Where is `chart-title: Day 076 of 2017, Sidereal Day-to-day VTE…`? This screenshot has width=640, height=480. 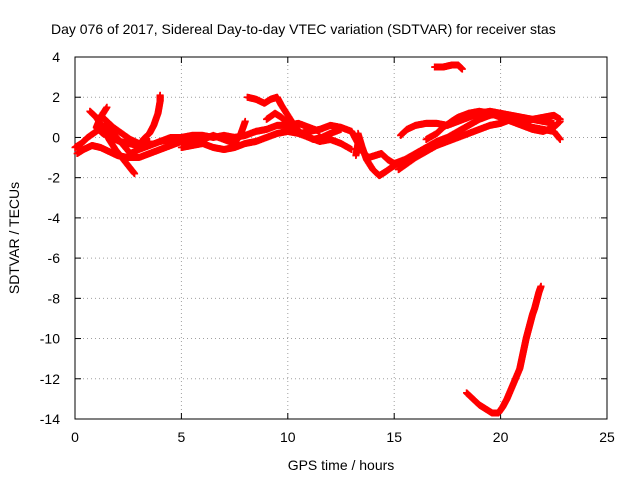
chart-title: Day 076 of 2017, Sidereal Day-to-day VTE… is located at coordinates (303, 29).